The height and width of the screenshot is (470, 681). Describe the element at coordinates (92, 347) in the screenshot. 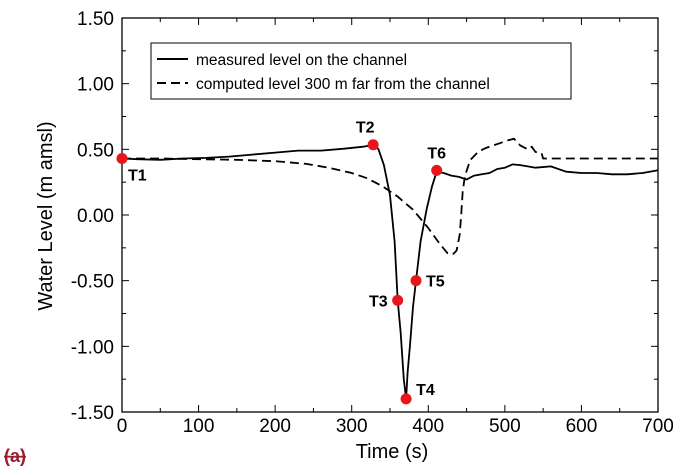

I see `y-tick-label: -1.00` at that location.